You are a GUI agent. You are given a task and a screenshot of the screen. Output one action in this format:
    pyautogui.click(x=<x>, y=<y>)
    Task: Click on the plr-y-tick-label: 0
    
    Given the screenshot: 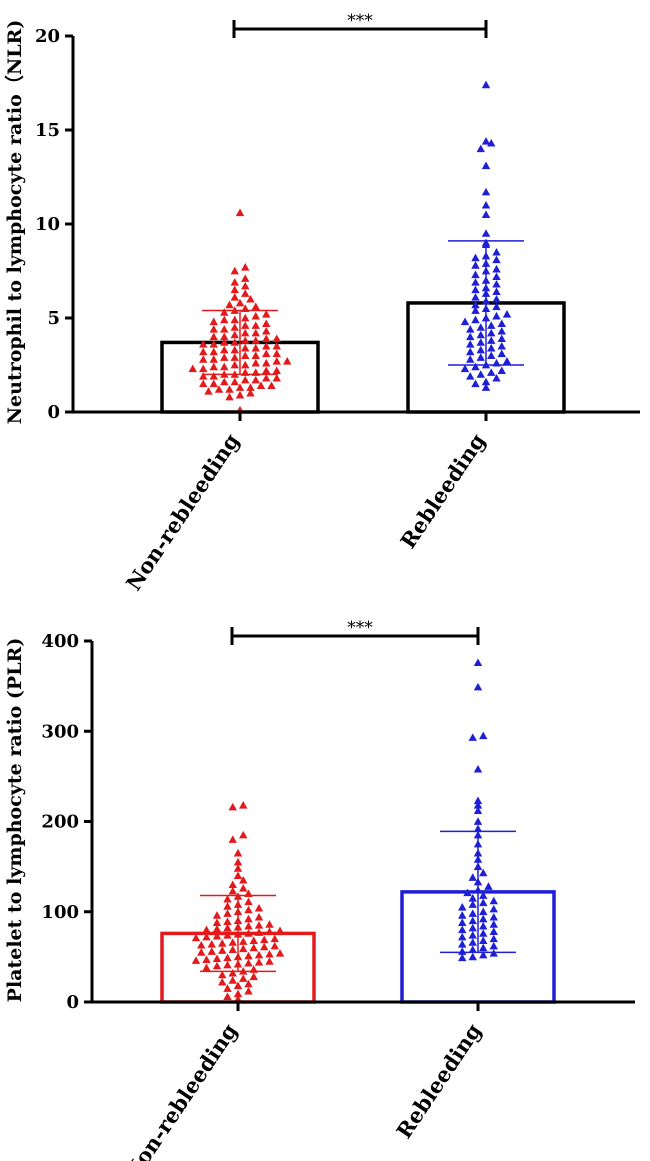 What is the action you would take?
    pyautogui.click(x=72, y=1002)
    